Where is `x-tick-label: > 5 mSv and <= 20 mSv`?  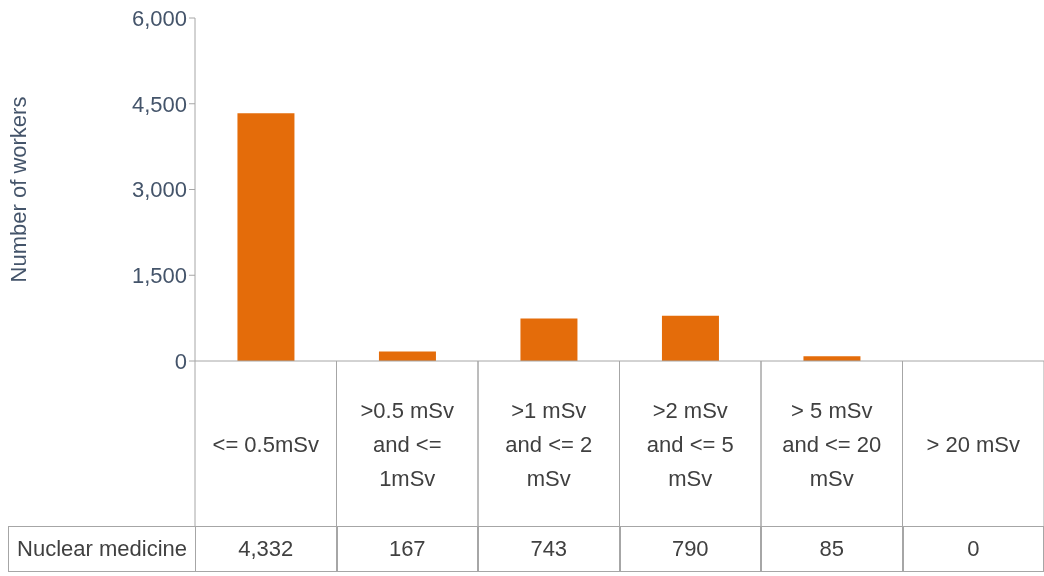
x-tick-label: > 5 mSv and <= 20 mSv is located at coordinates (832, 444).